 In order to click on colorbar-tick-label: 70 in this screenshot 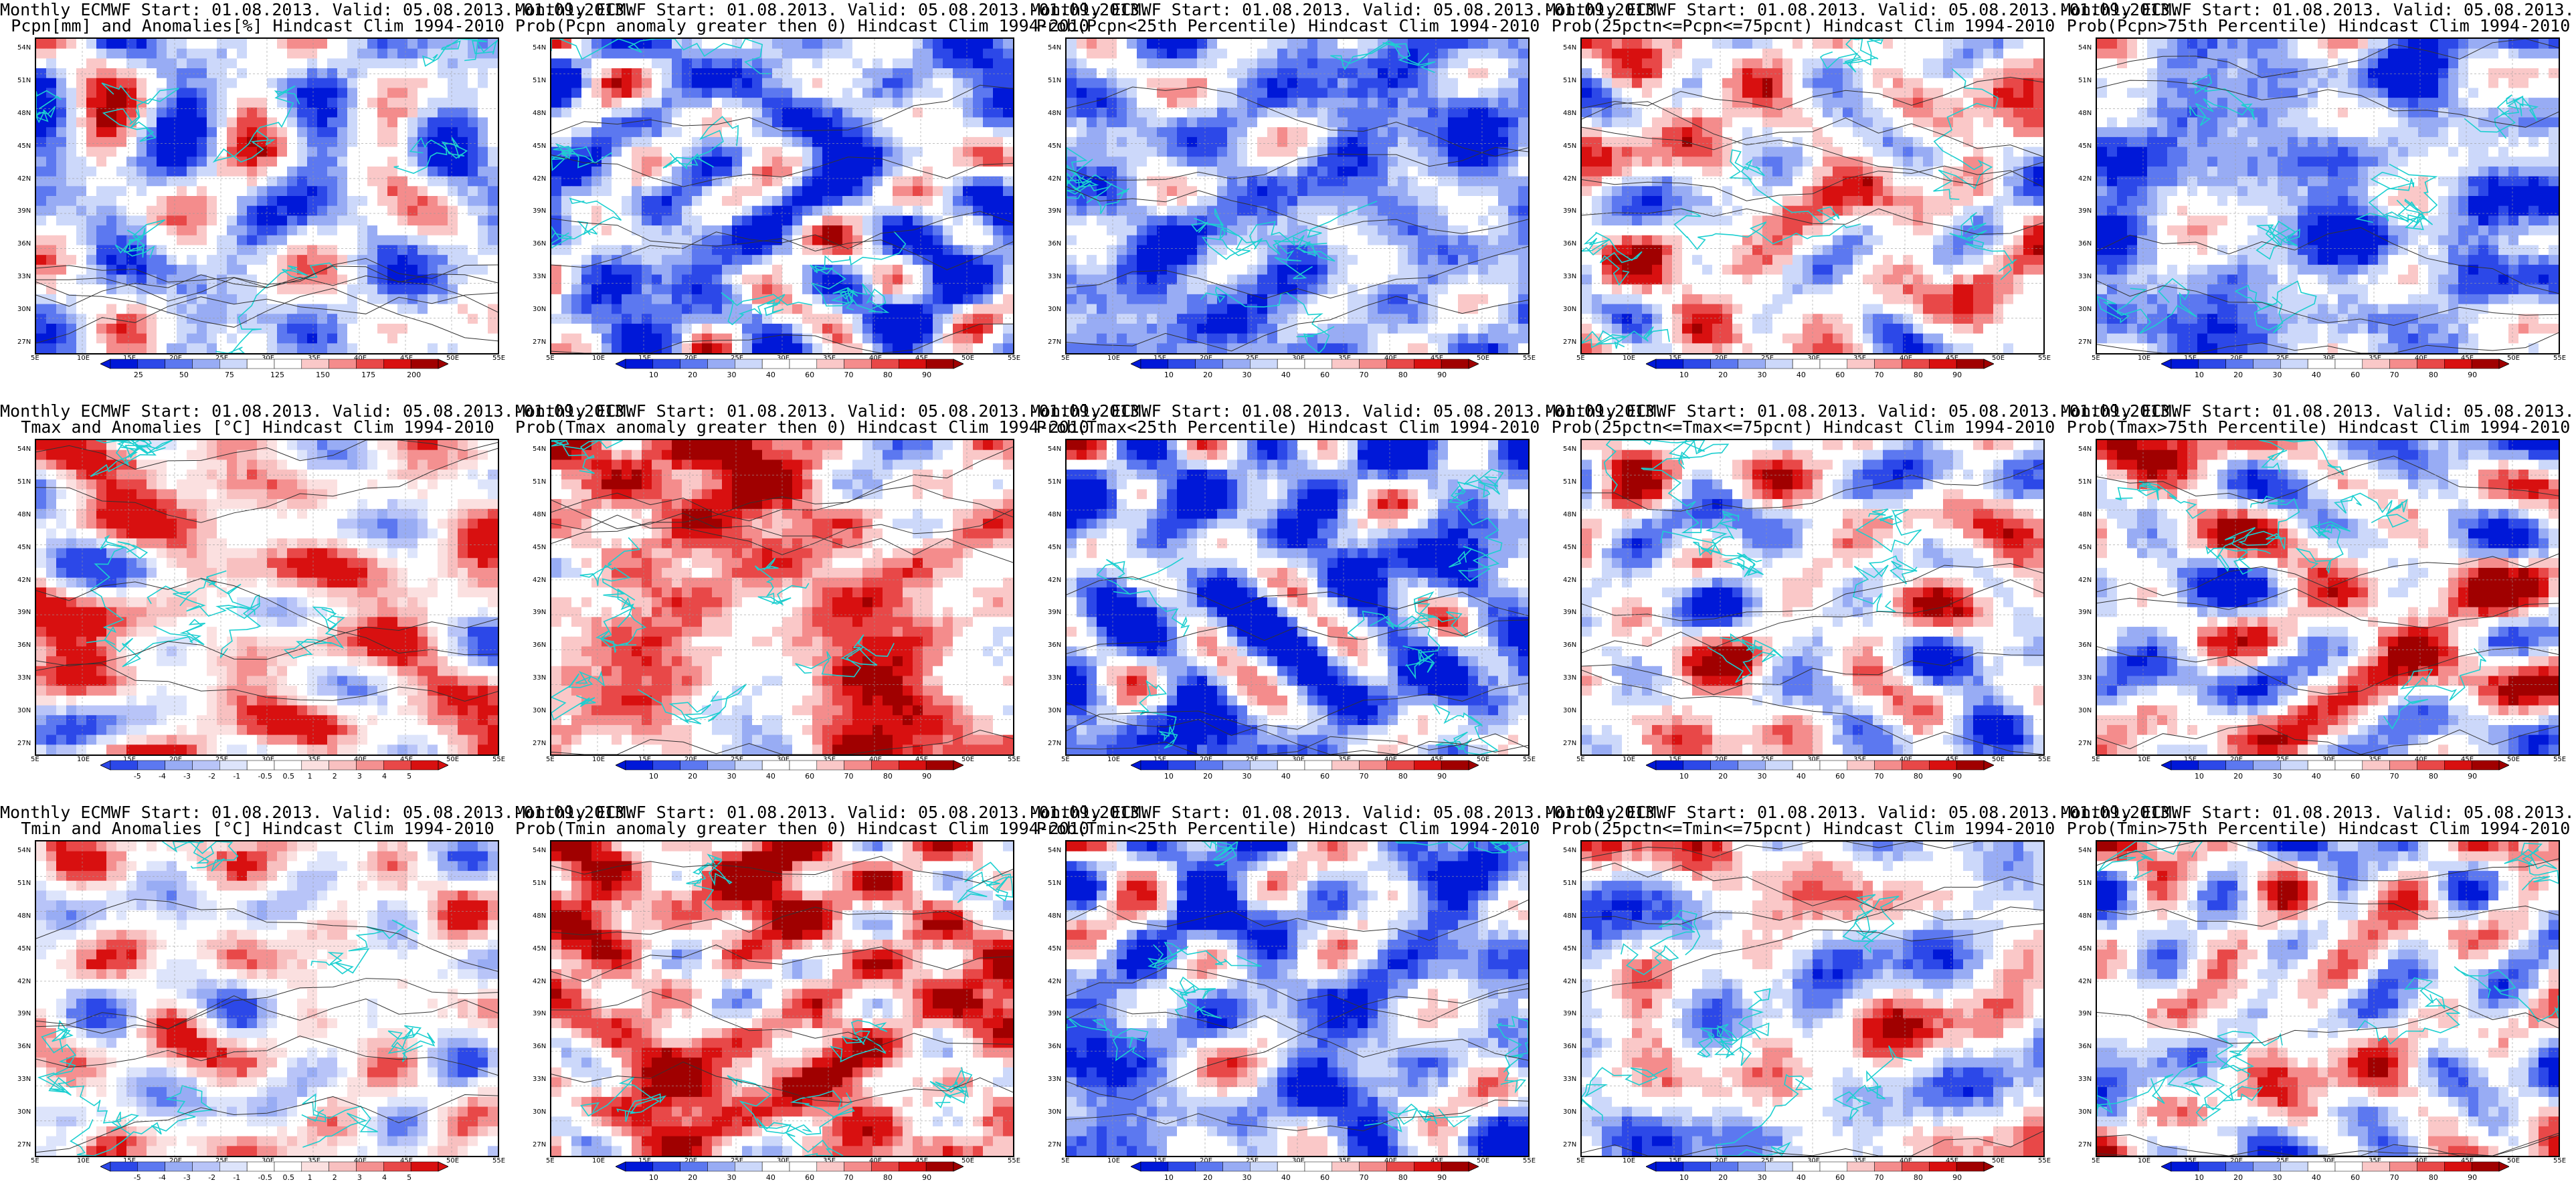, I will do `click(849, 1177)`.